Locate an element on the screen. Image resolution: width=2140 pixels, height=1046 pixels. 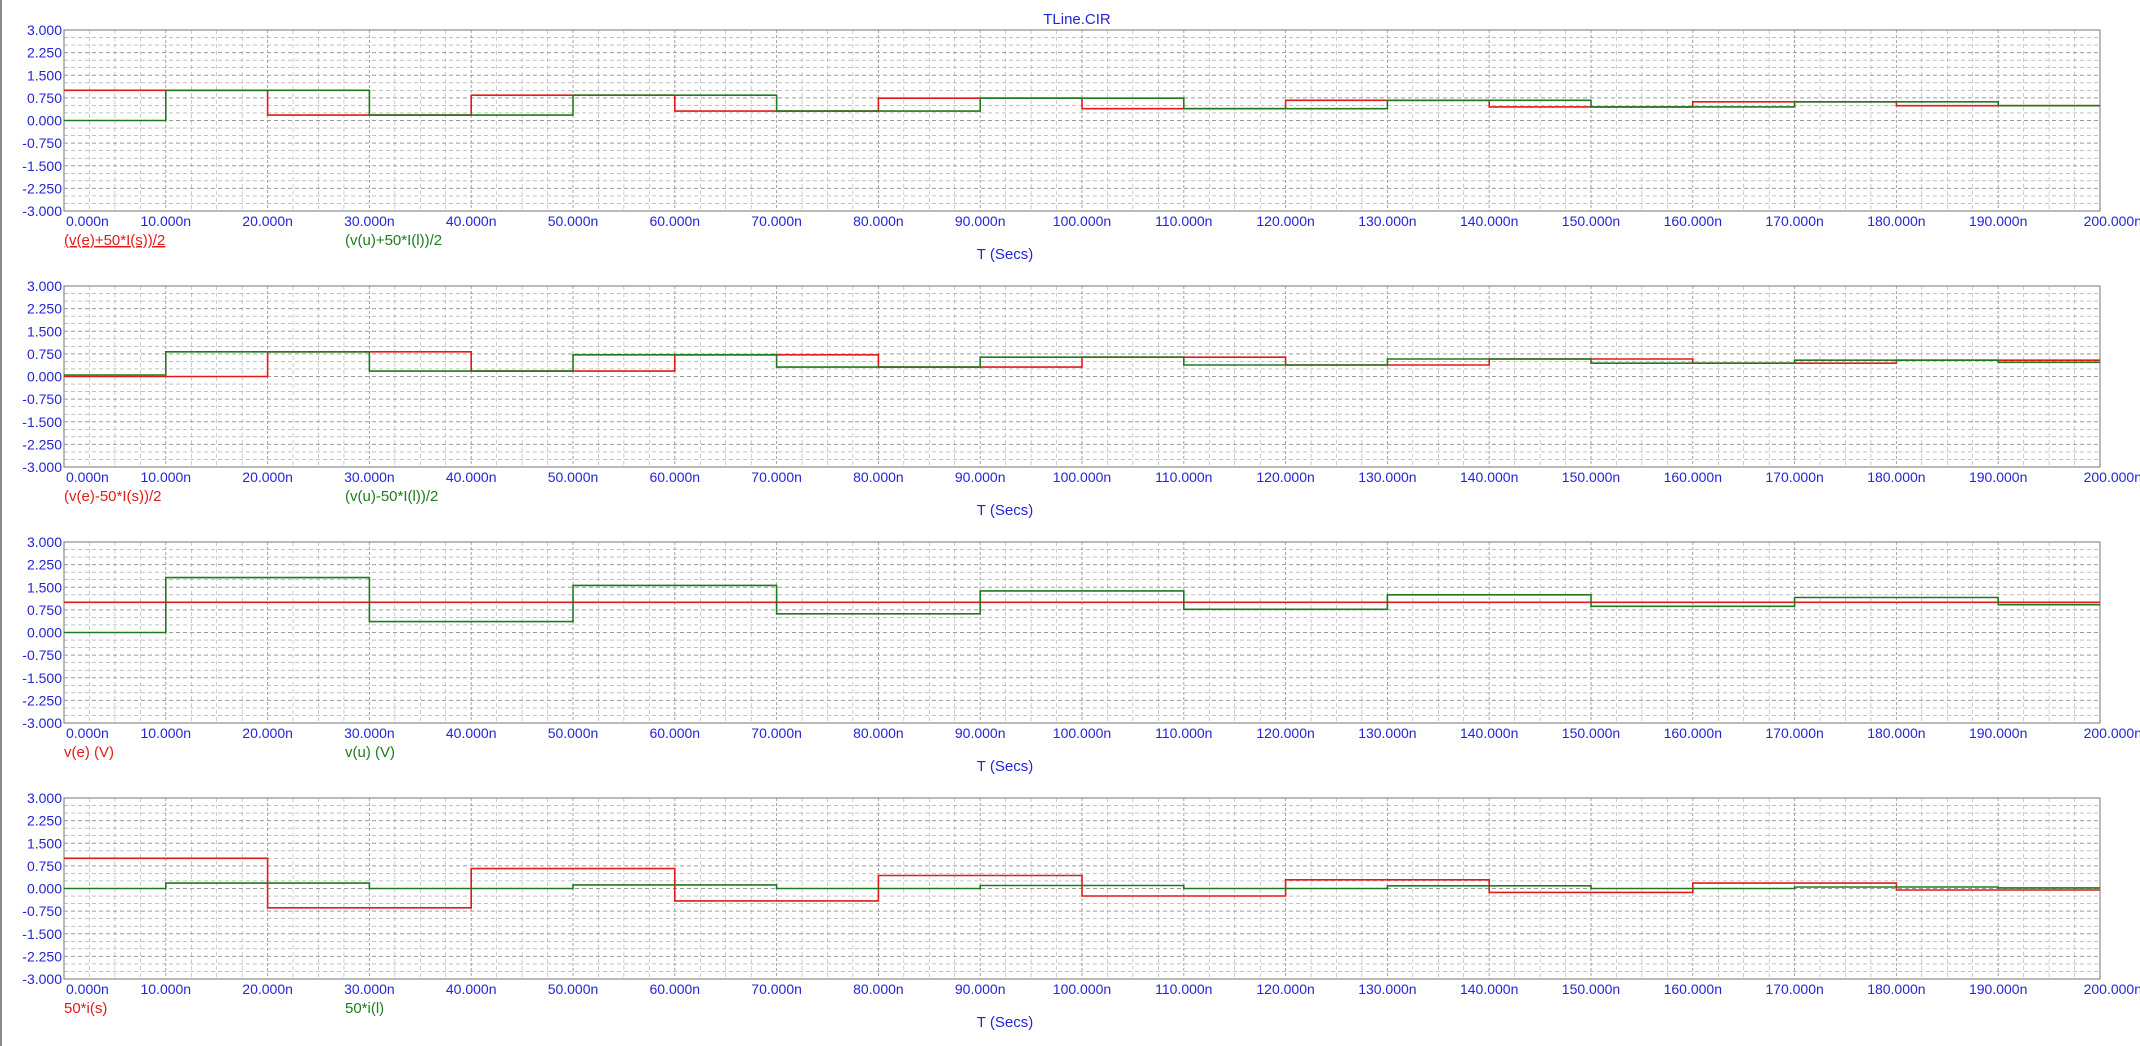
legend-label: v(e) (V) is located at coordinates (89, 752).